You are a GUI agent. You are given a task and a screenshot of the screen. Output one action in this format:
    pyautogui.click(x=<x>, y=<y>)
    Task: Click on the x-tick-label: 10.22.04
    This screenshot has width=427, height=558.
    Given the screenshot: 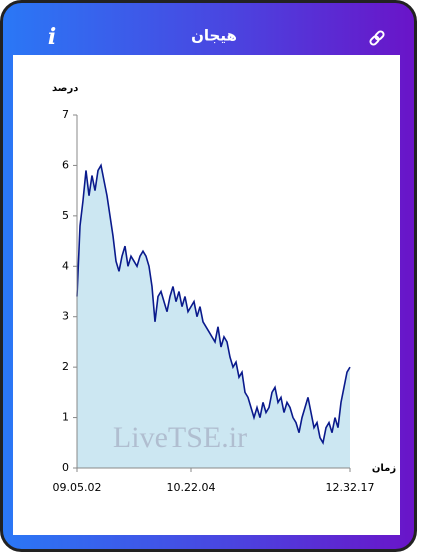 What is the action you would take?
    pyautogui.click(x=191, y=487)
    